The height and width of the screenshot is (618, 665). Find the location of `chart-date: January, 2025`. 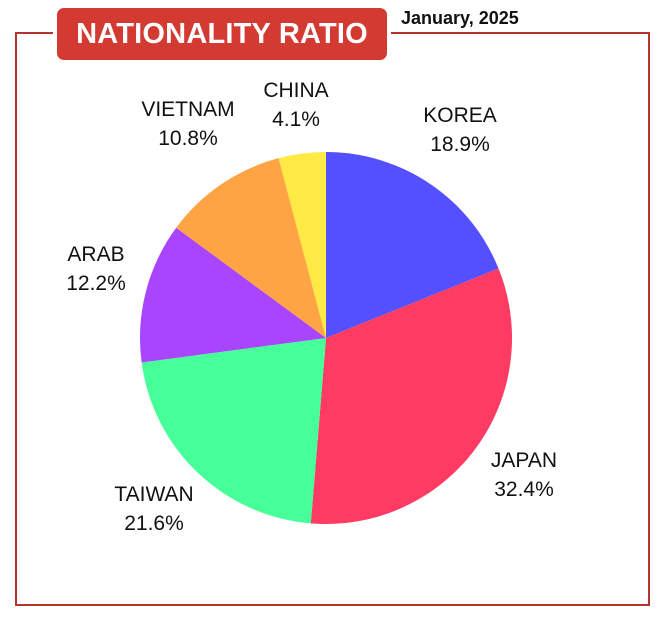

chart-date: January, 2025 is located at coordinates (460, 18).